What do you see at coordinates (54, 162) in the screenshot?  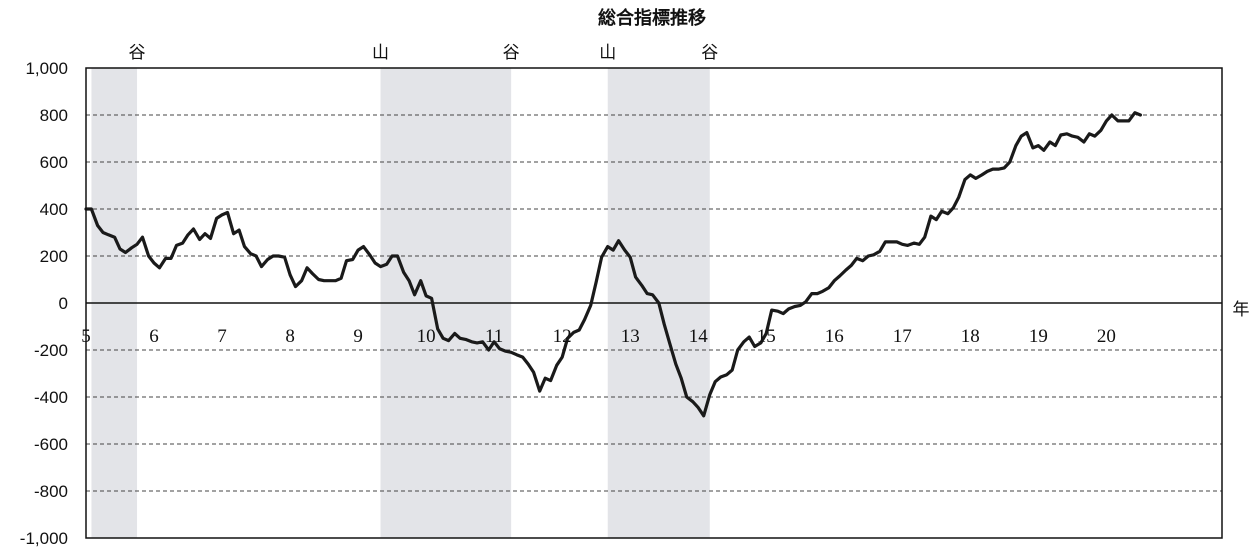 I see `y-tick-label: 600` at bounding box center [54, 162].